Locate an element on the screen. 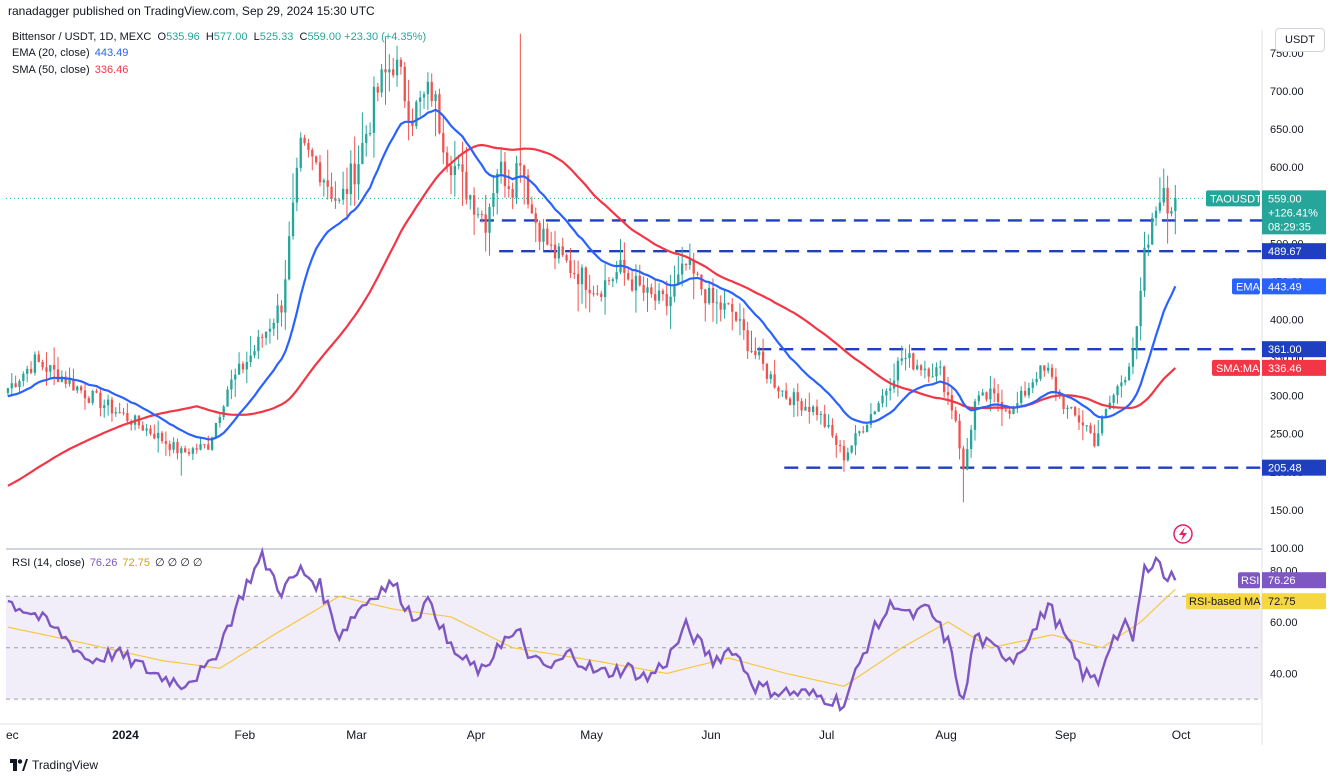 This screenshot has width=1337, height=780. ema-legend: EMA (20, close) 443.49 is located at coordinates (70, 53).